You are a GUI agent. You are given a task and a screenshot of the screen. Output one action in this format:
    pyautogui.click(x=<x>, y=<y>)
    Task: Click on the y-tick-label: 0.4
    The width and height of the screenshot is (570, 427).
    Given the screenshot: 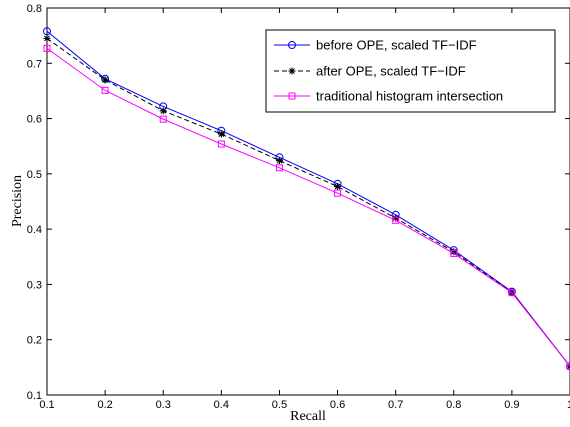 What is the action you would take?
    pyautogui.click(x=34, y=230)
    